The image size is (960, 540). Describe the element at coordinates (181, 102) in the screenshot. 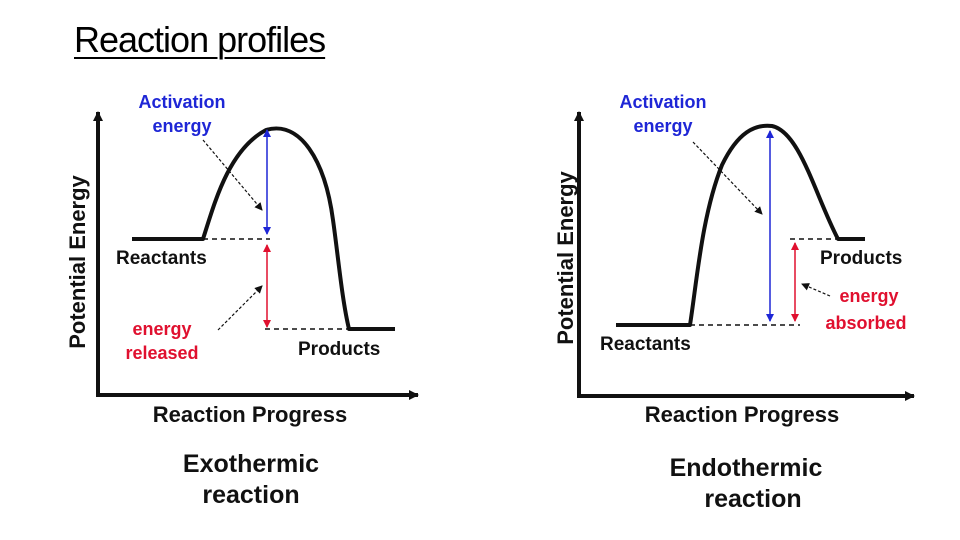

I see `exo-activation-label-line1: Activation` at that location.